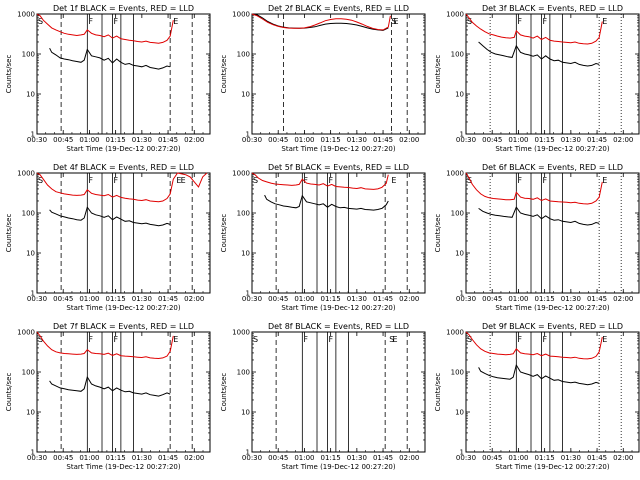  What do you see at coordinates (123, 326) in the screenshot?
I see `panel-title: Det 7f BLACK = Events, RED = LLD` at bounding box center [123, 326].